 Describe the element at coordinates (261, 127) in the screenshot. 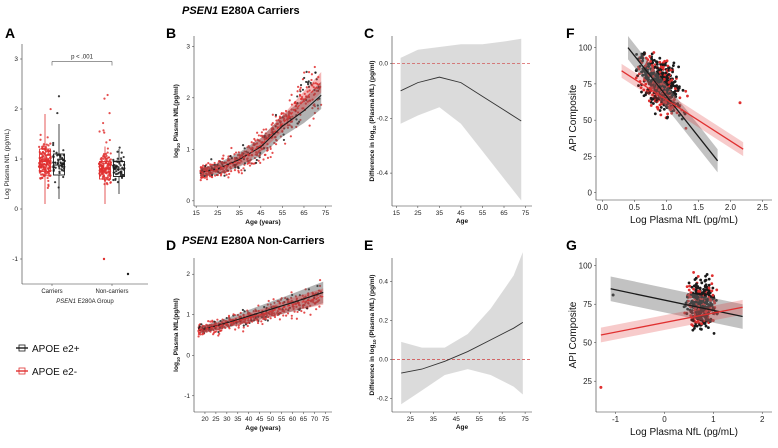

I see `fit-line-e2neg` at that location.